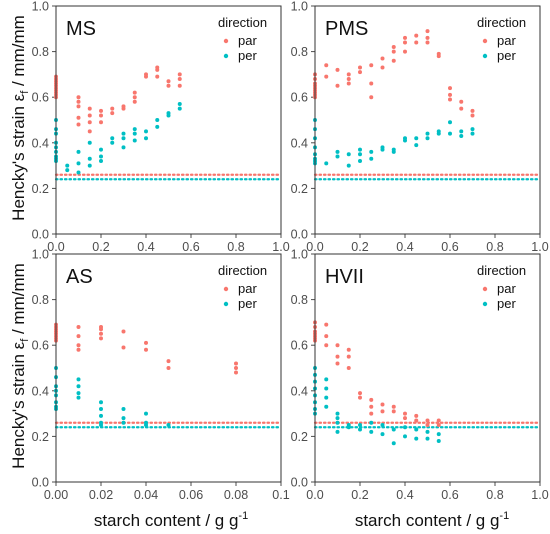 This screenshot has width=550, height=534. I want to click on x-tick-label: 0.0, so click(55, 247).